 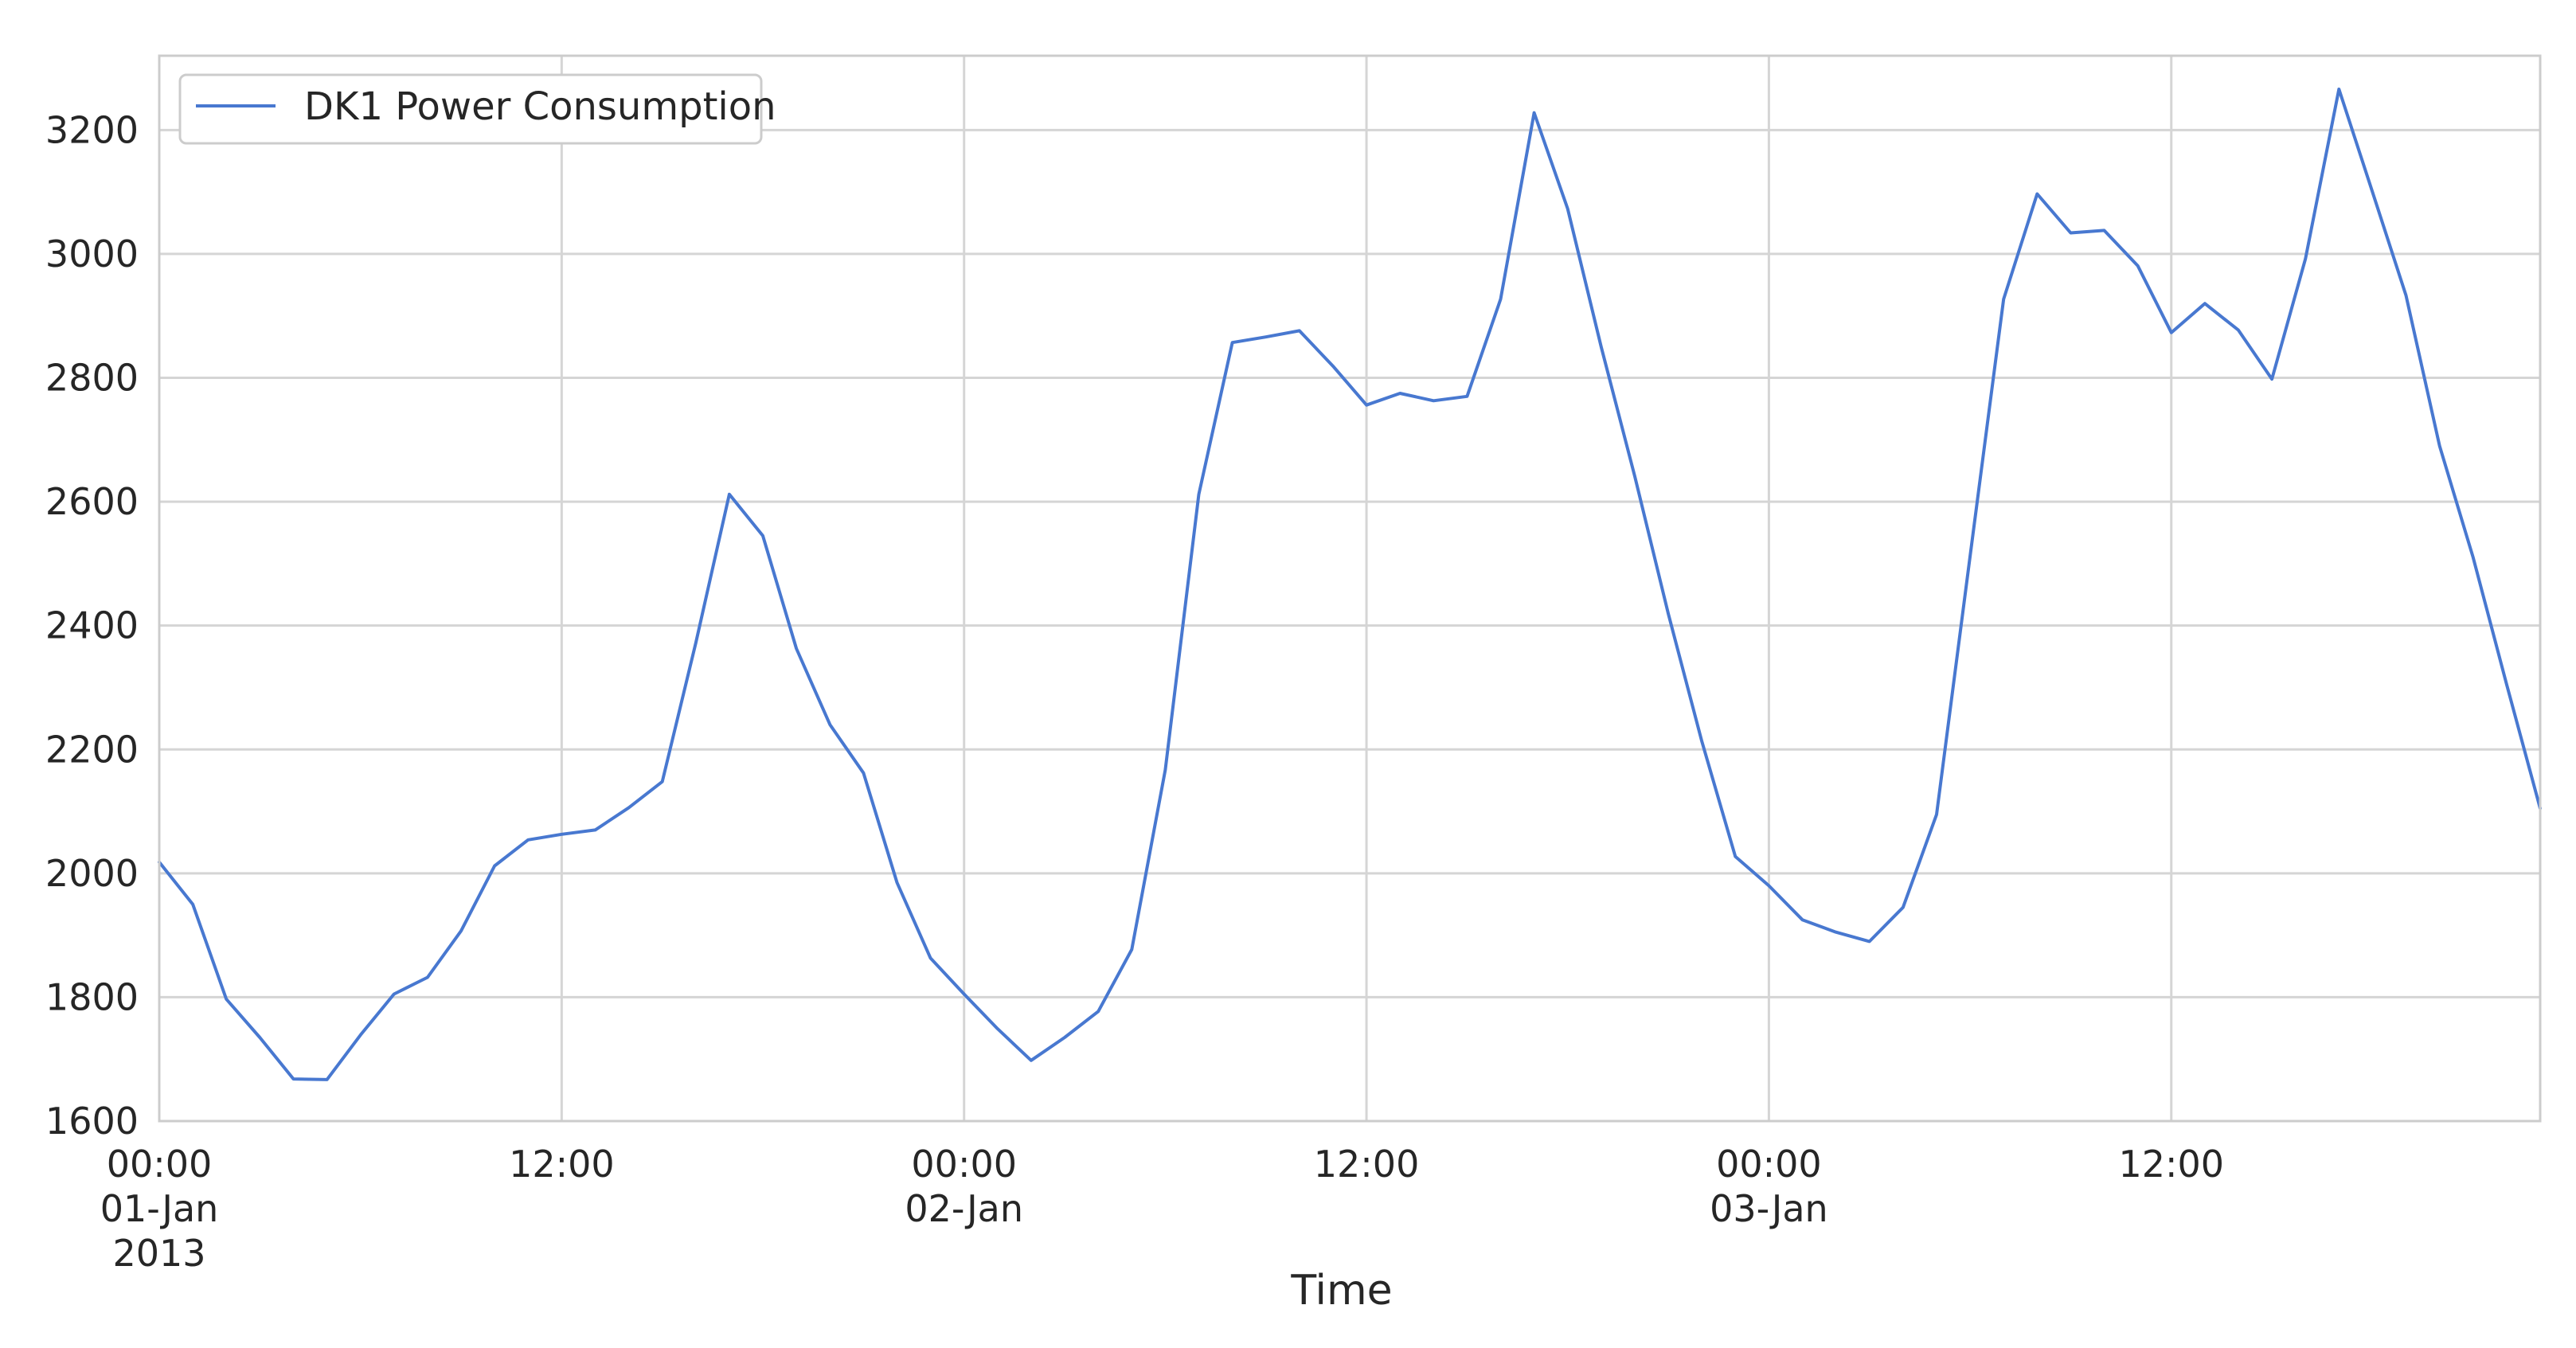 I want to click on x-tick-label-line: 02-Jan, so click(x=964, y=1208).